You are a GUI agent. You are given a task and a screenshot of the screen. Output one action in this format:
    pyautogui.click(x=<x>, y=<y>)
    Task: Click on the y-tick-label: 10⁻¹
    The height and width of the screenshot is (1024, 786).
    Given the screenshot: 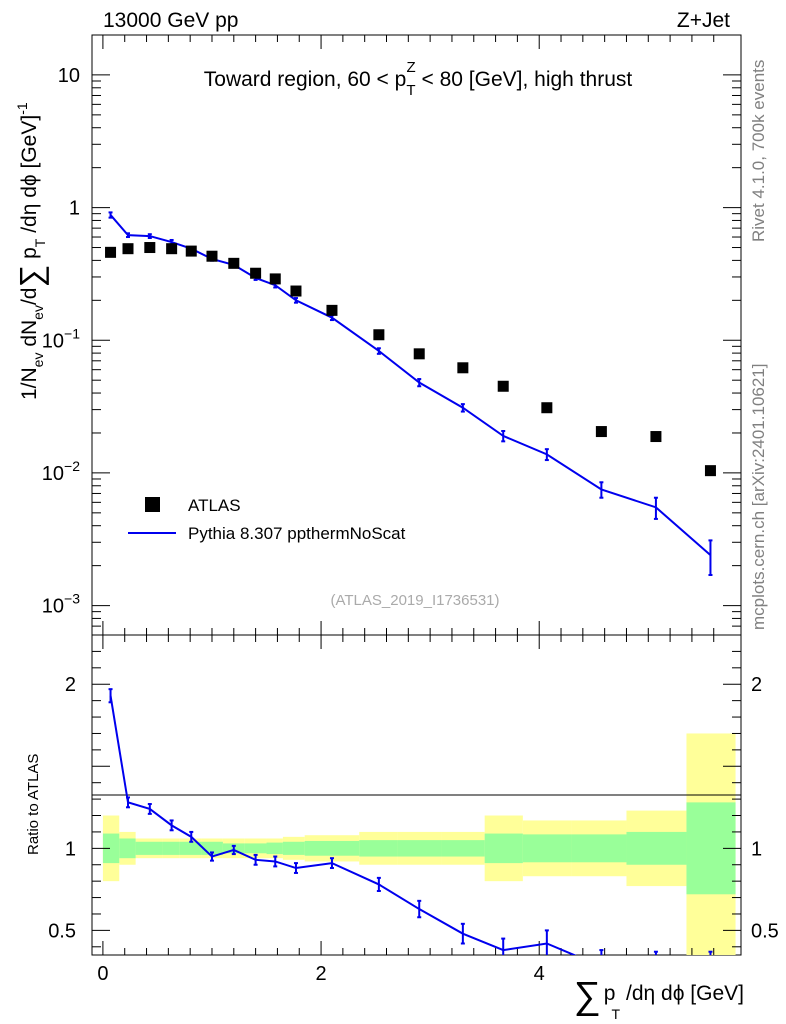 What is the action you would take?
    pyautogui.click(x=61, y=338)
    